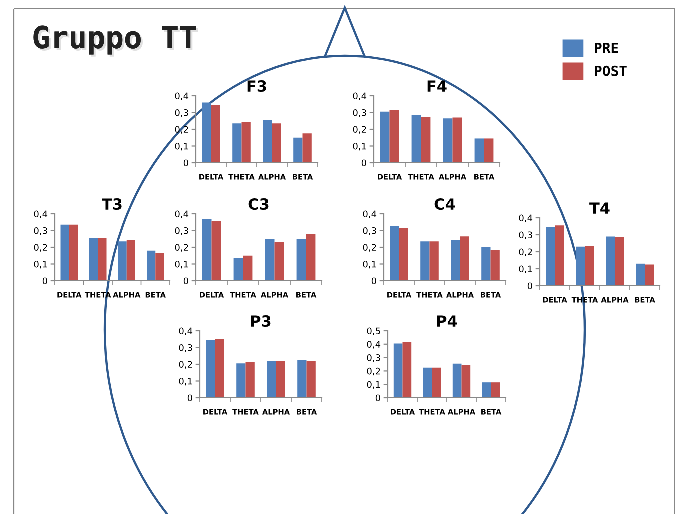  I want to click on chart-title: C4, so click(445, 204).